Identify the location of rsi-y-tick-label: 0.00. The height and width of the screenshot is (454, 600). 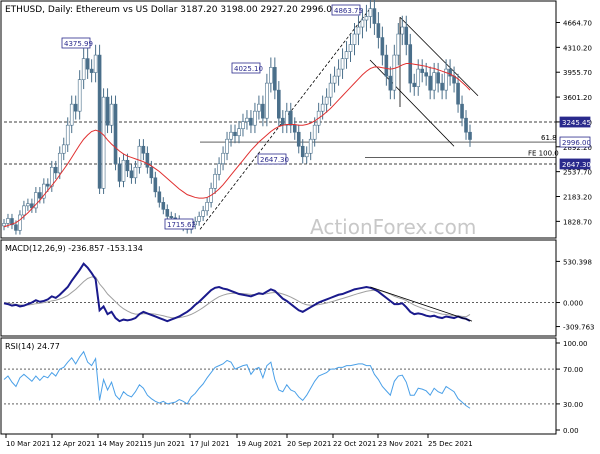
(571, 431).